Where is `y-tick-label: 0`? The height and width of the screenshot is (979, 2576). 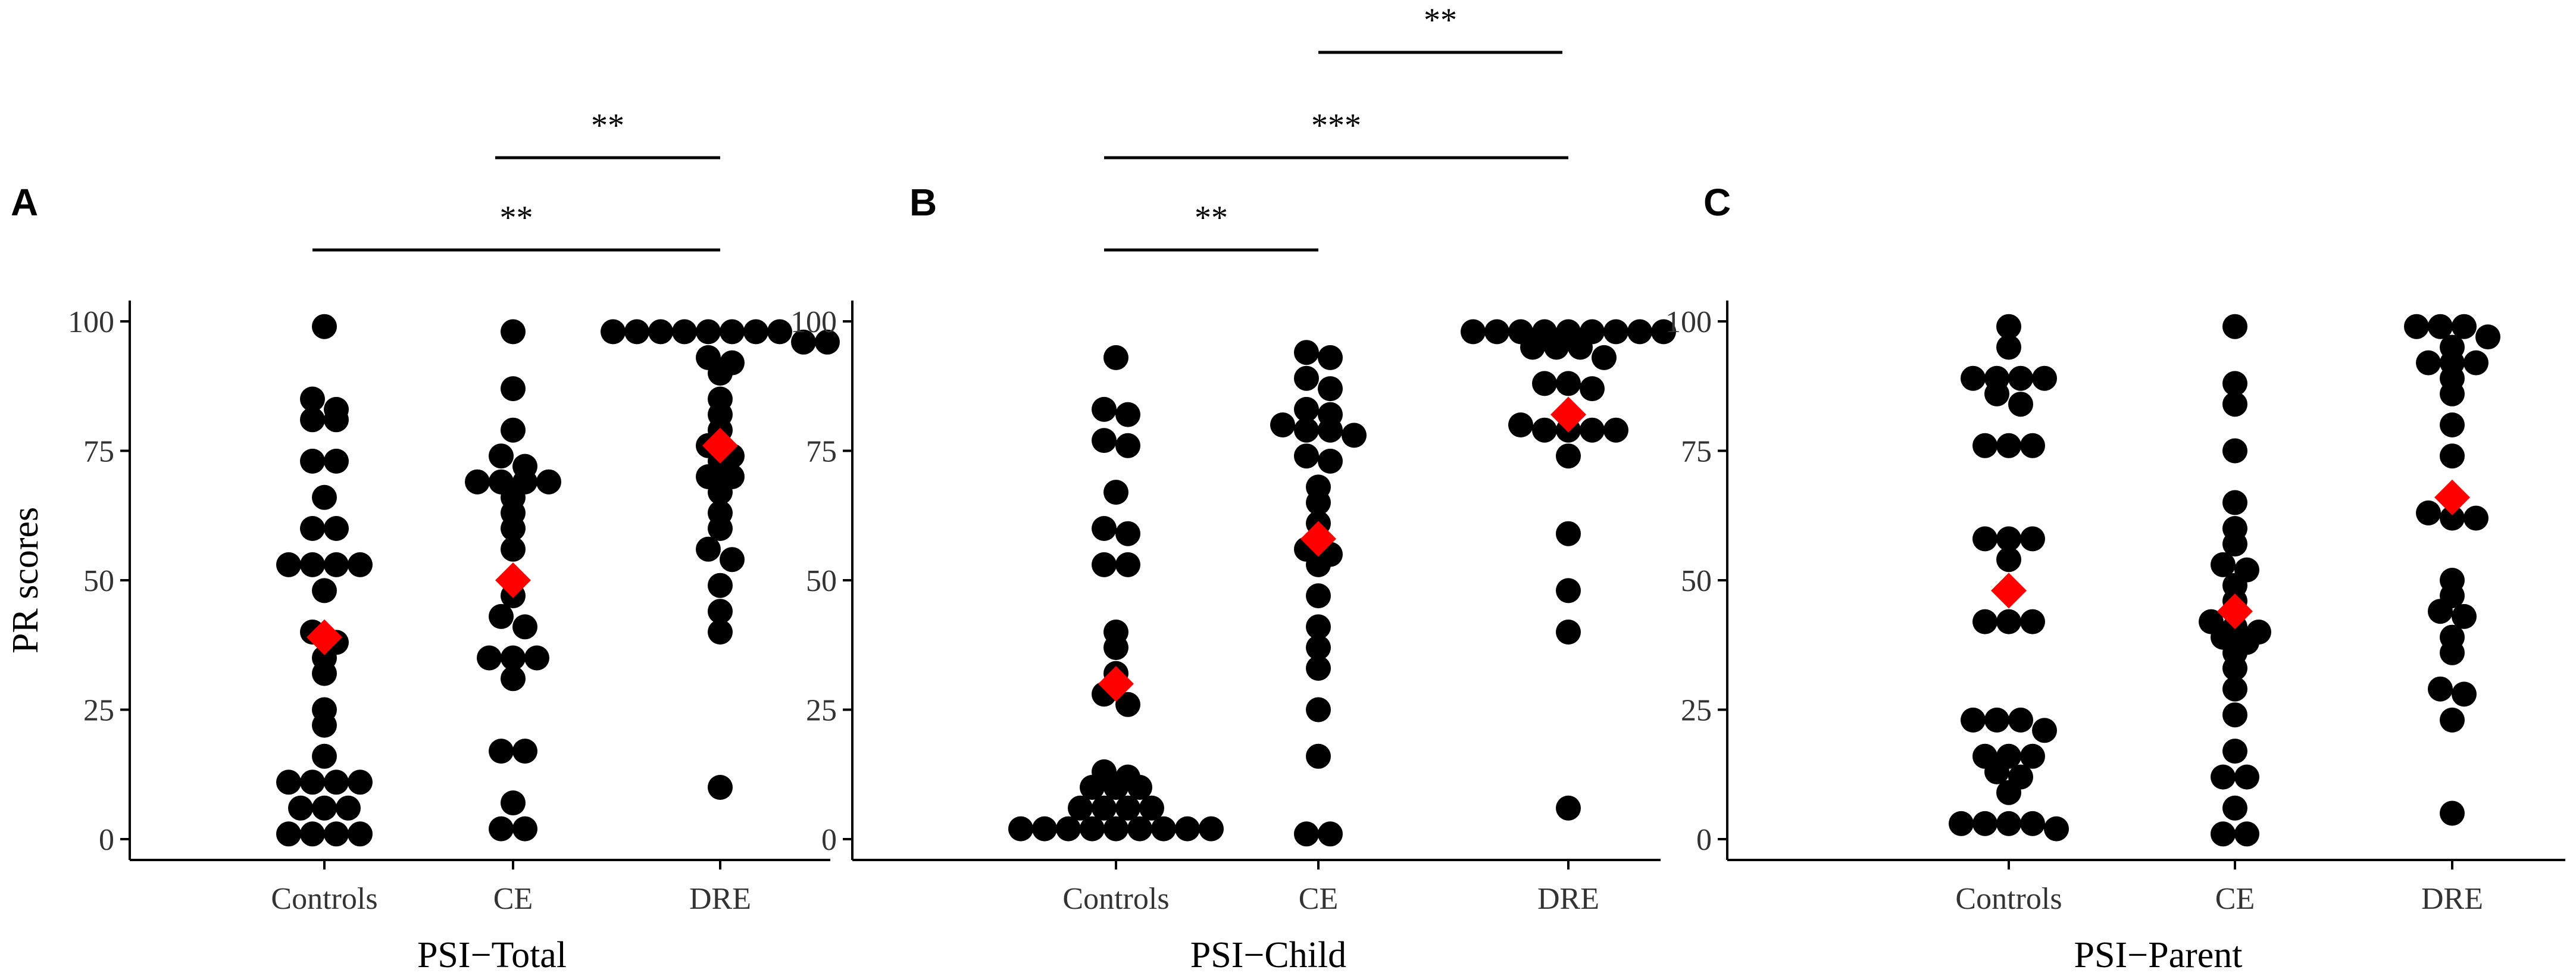
y-tick-label: 0 is located at coordinates (829, 840).